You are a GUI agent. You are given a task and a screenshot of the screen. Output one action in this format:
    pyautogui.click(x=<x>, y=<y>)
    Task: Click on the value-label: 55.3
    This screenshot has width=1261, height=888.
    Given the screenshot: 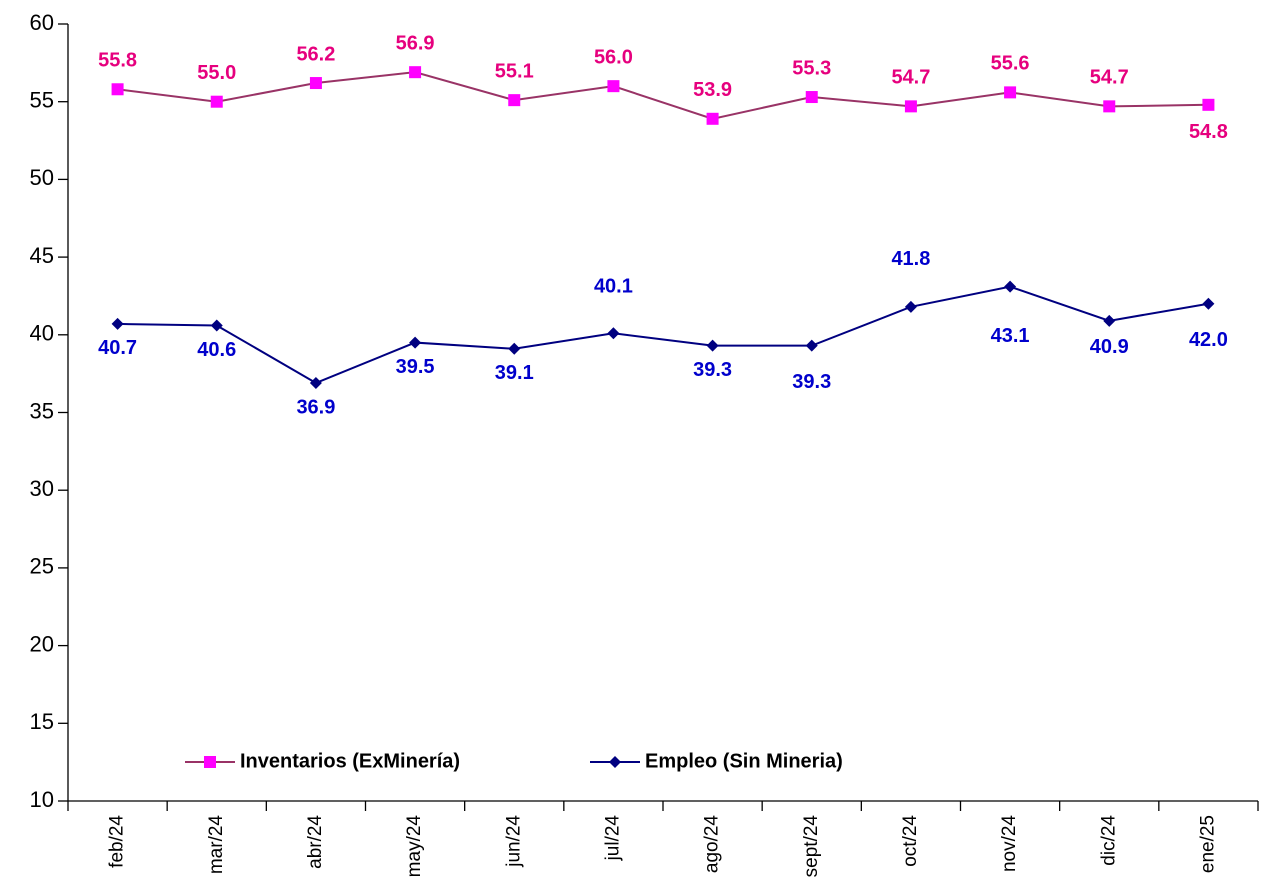 What is the action you would take?
    pyautogui.click(x=811, y=68)
    